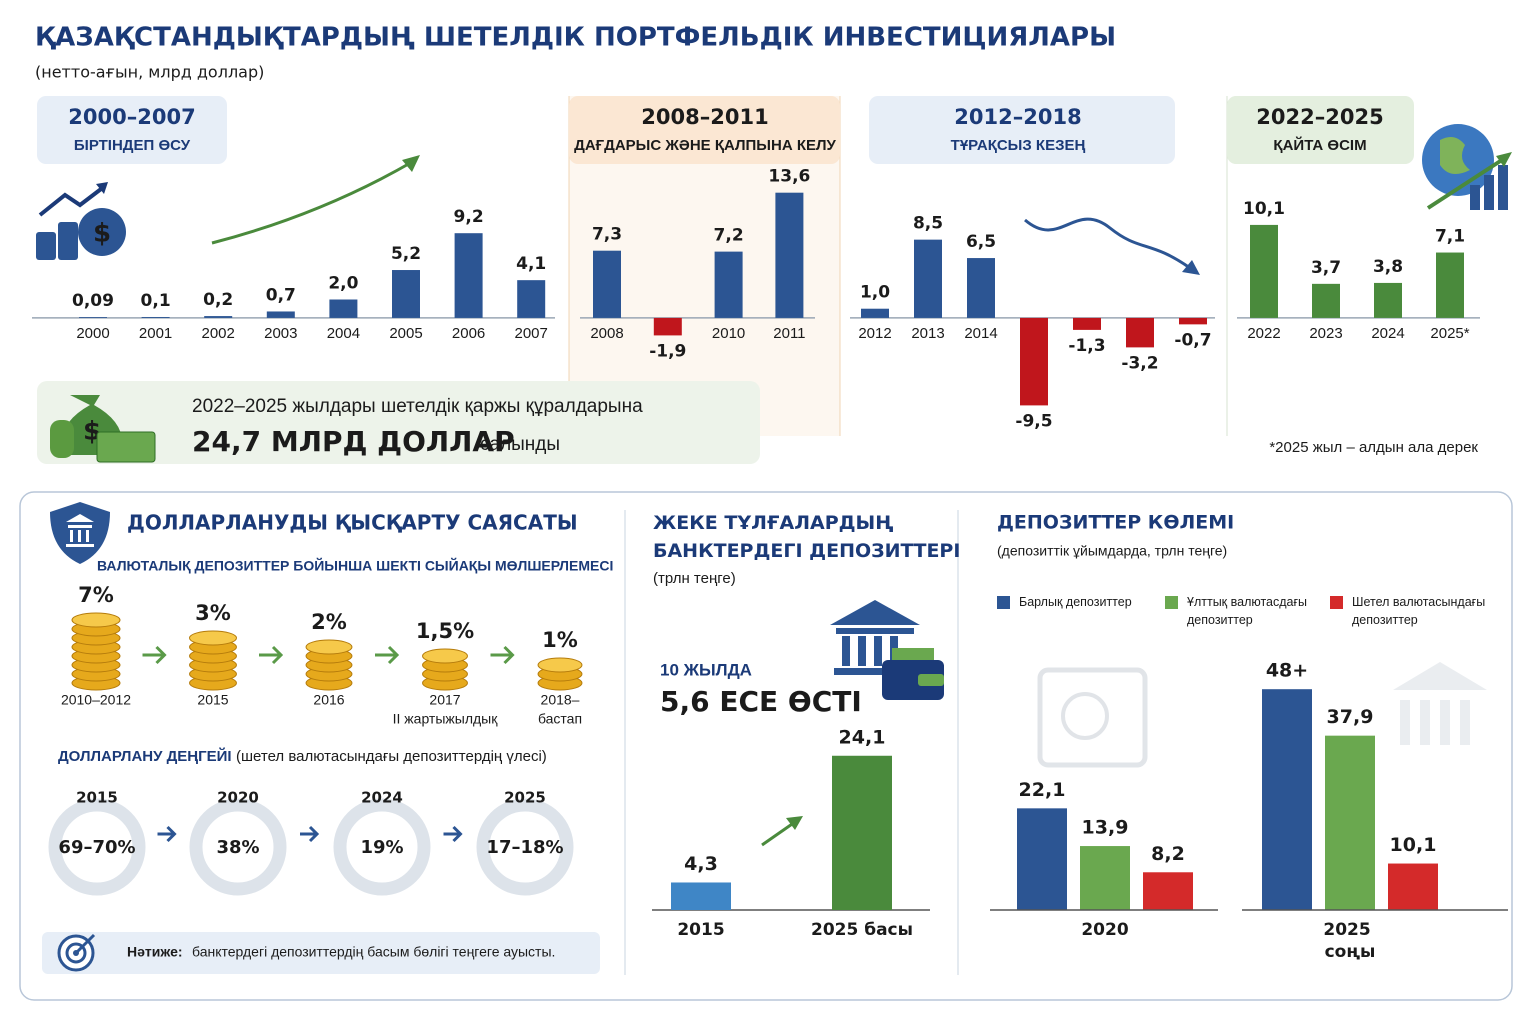 Image resolution: width=1536 pixels, height=1024 pixels. I want to click on chart-title: ДЕПОЗИТТЕР КӨЛЕМІ, so click(1115, 523).